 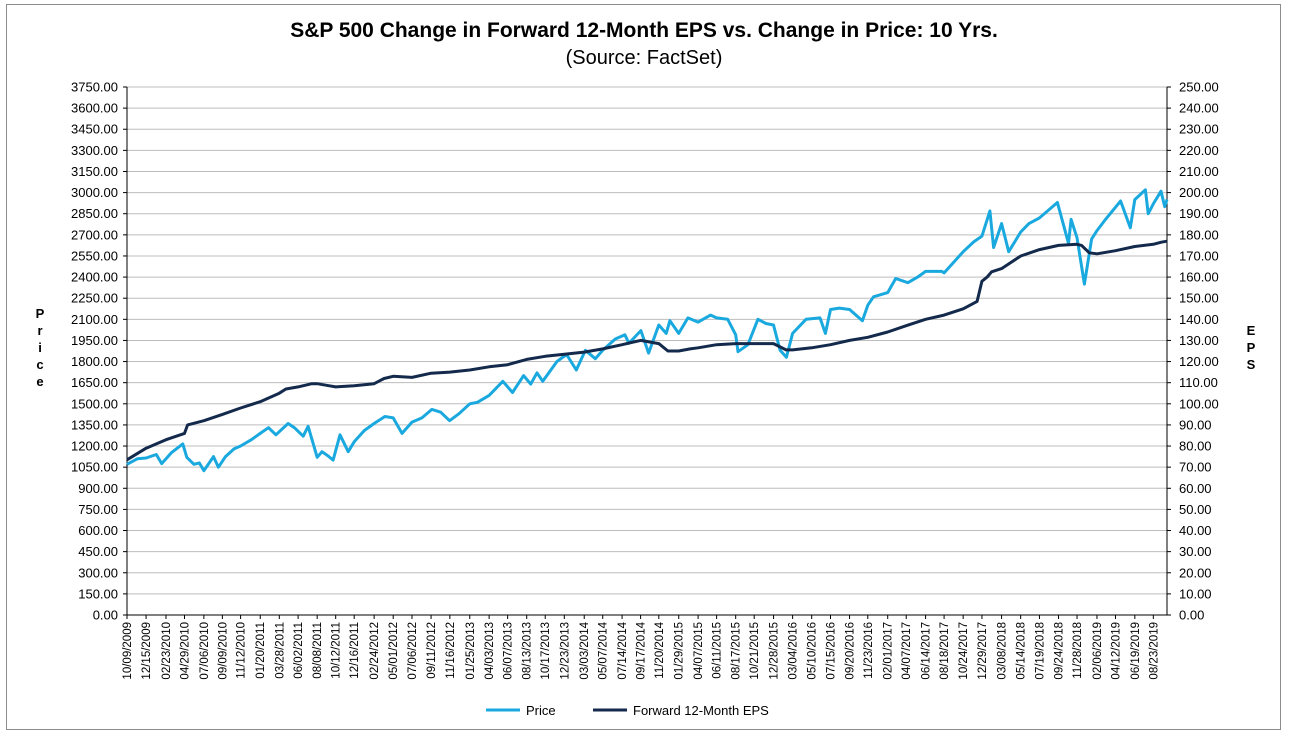 I want to click on left-tick-label: 1200.00, so click(x=94, y=446).